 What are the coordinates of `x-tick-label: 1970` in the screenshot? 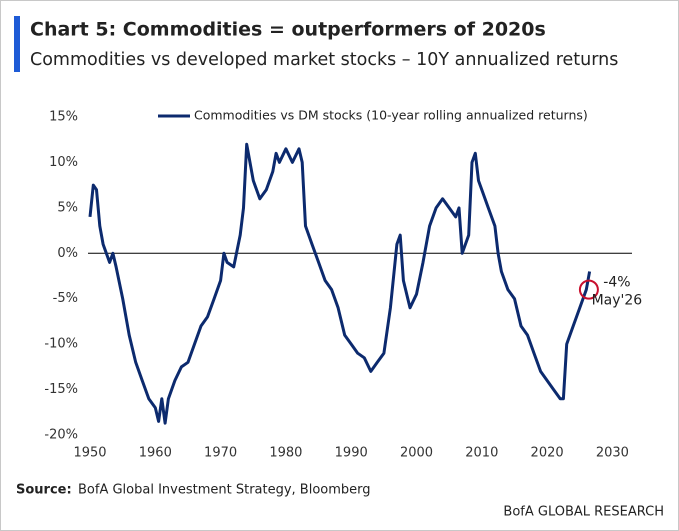 It's located at (220, 453).